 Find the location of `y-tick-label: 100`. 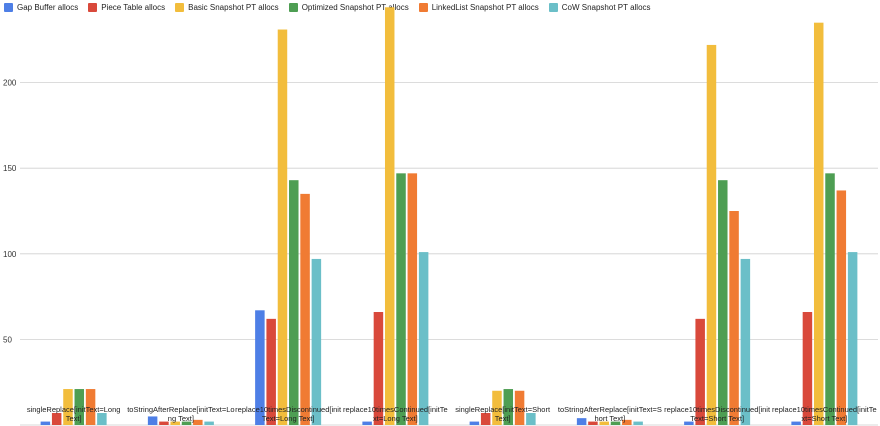

y-tick-label: 100 is located at coordinates (10, 254).